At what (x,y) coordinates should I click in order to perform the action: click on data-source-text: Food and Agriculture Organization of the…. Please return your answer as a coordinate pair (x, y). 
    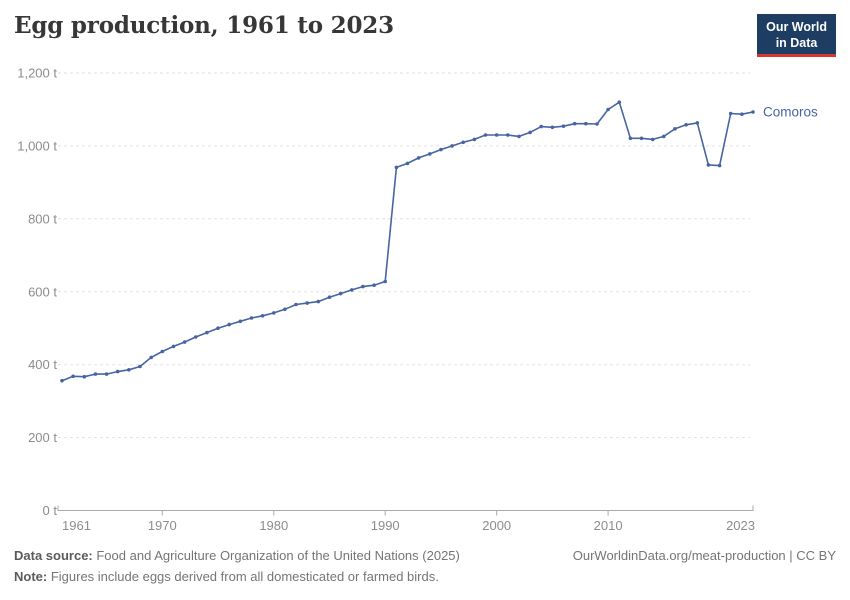
    Looking at the image, I should click on (276, 555).